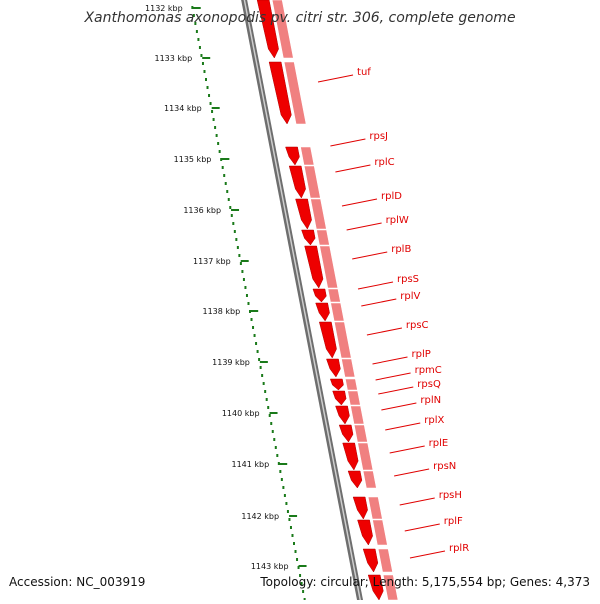  I want to click on gene-rplX, so click(353, 433).